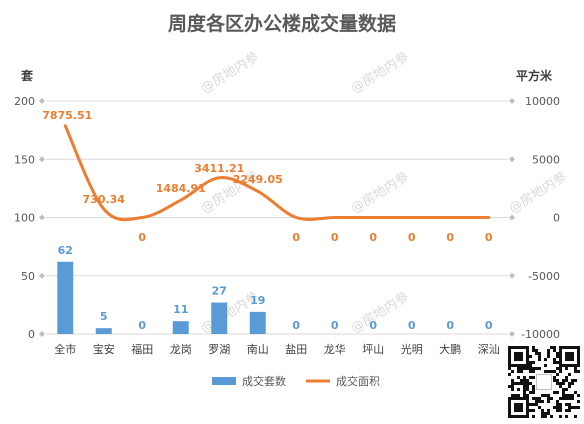  I want to click on category-label: 大鹏, so click(450, 349).